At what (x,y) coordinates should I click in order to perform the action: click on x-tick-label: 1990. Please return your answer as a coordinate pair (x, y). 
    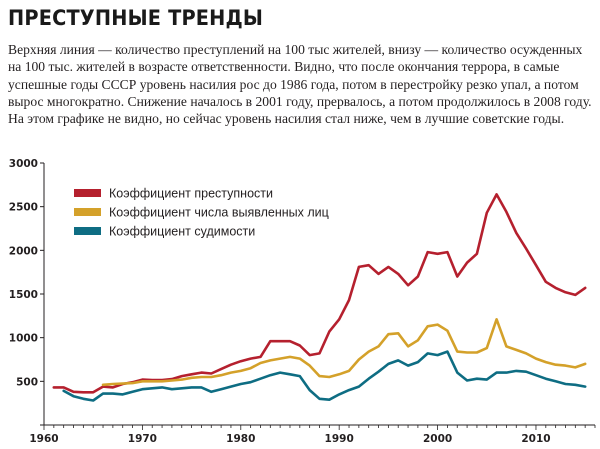
    Looking at the image, I should click on (339, 439).